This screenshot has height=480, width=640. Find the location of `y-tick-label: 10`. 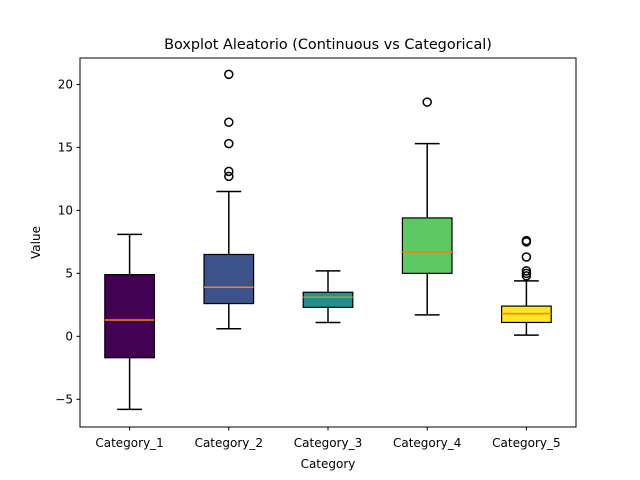

y-tick-label: 10 is located at coordinates (65, 210).